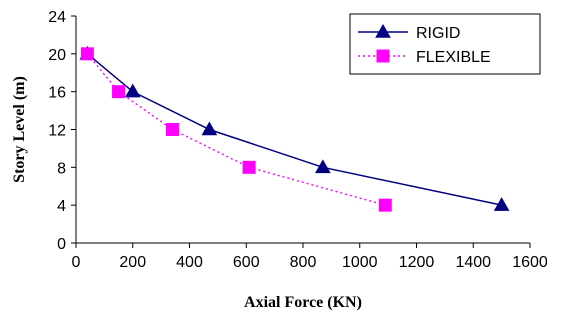 The width and height of the screenshot is (568, 320). Describe the element at coordinates (57, 55) in the screenshot. I see `y-tick-label: 20` at that location.